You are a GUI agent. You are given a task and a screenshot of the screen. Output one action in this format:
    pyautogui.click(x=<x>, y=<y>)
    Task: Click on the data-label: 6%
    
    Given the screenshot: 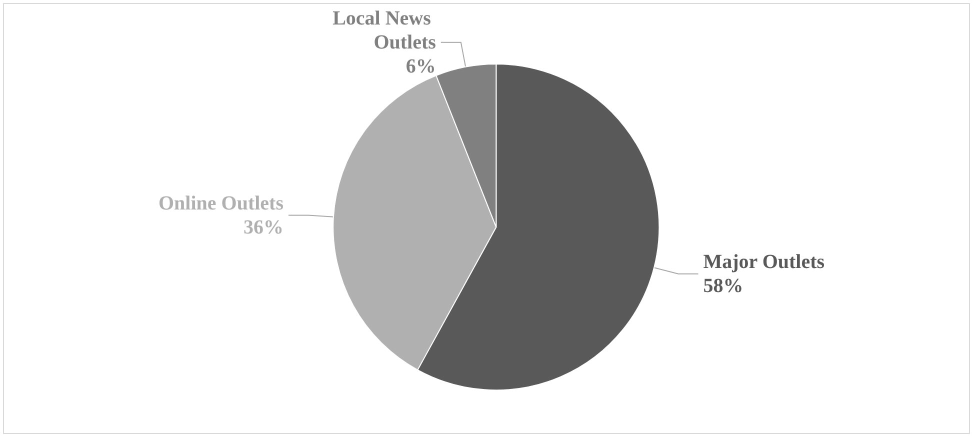 What is the action you would take?
    pyautogui.click(x=421, y=66)
    